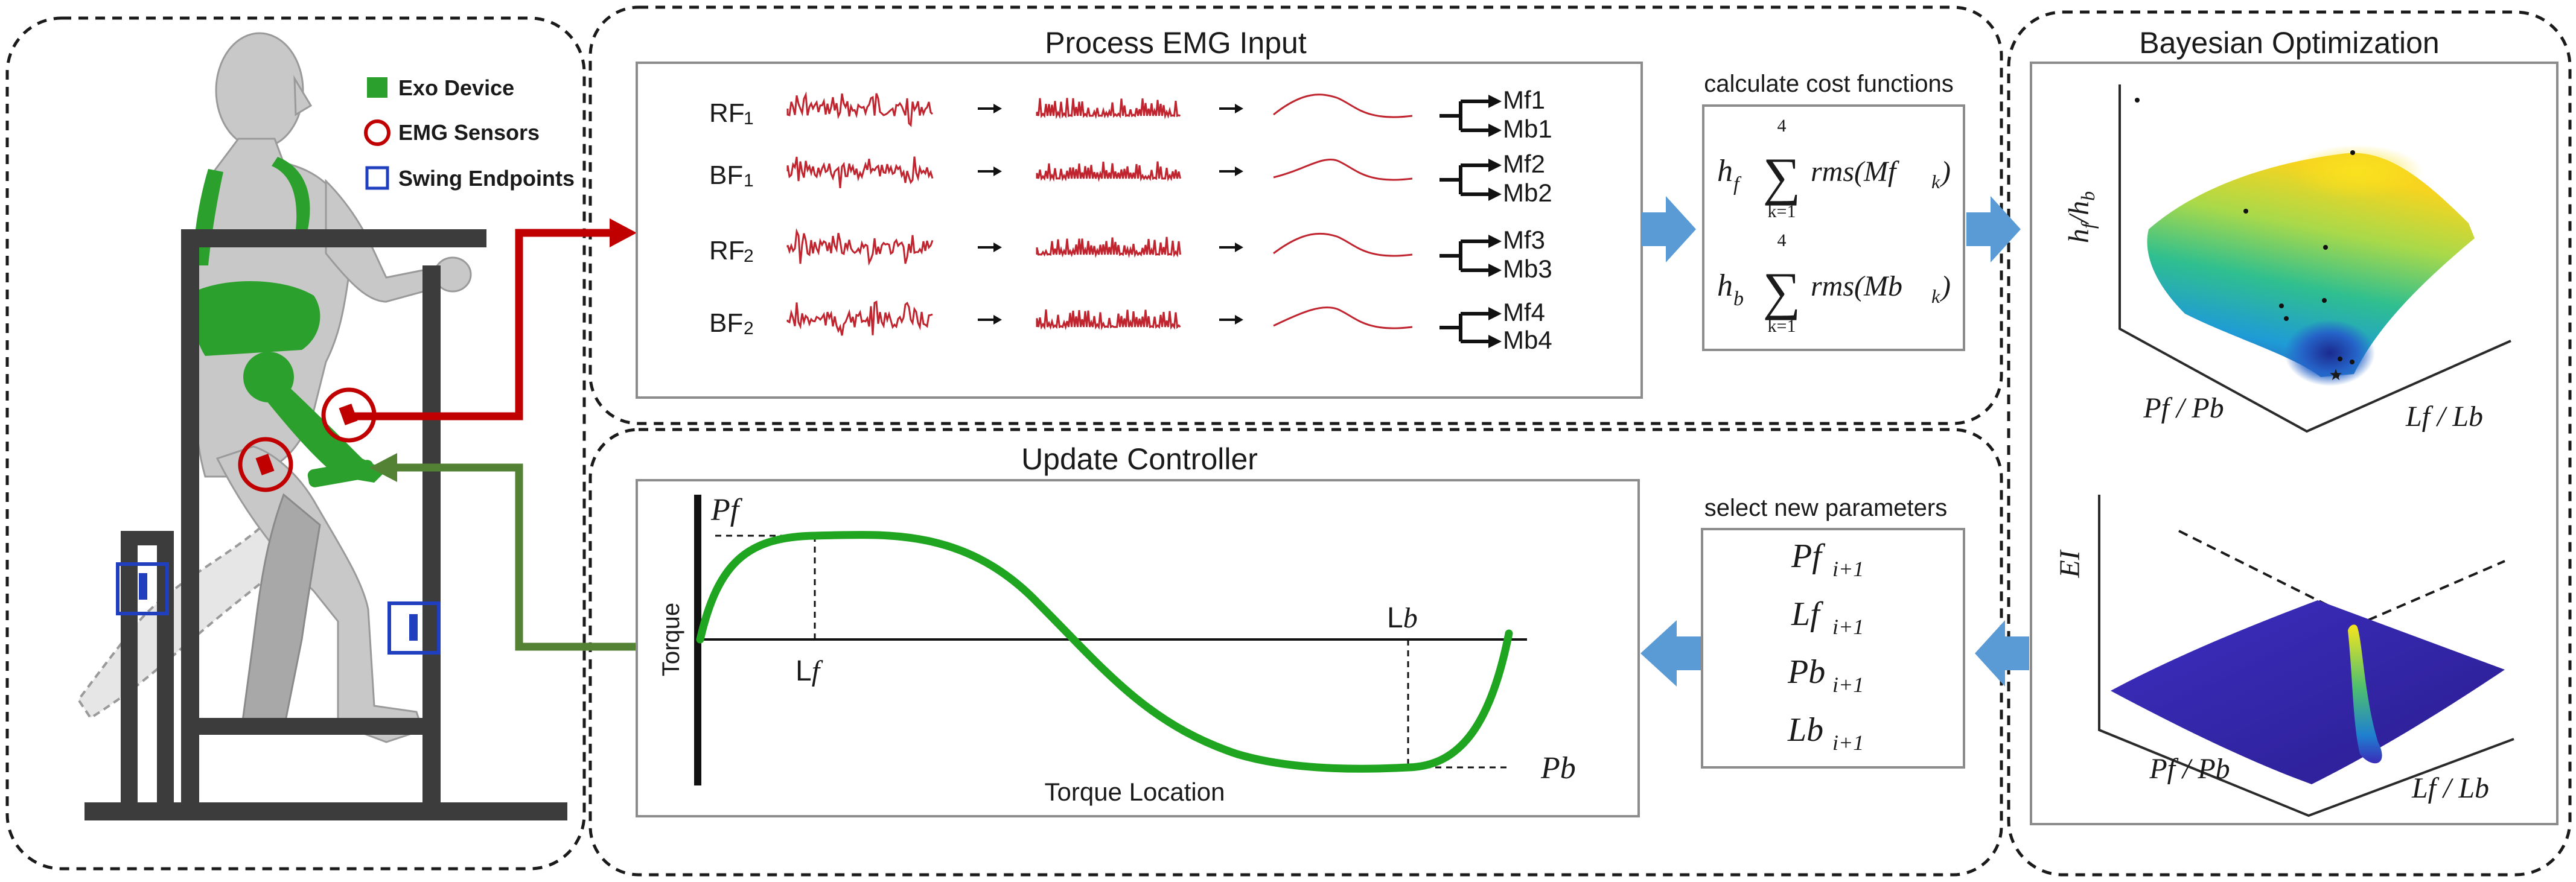  I want to click on ei-zlabel: EI, so click(2070, 563).